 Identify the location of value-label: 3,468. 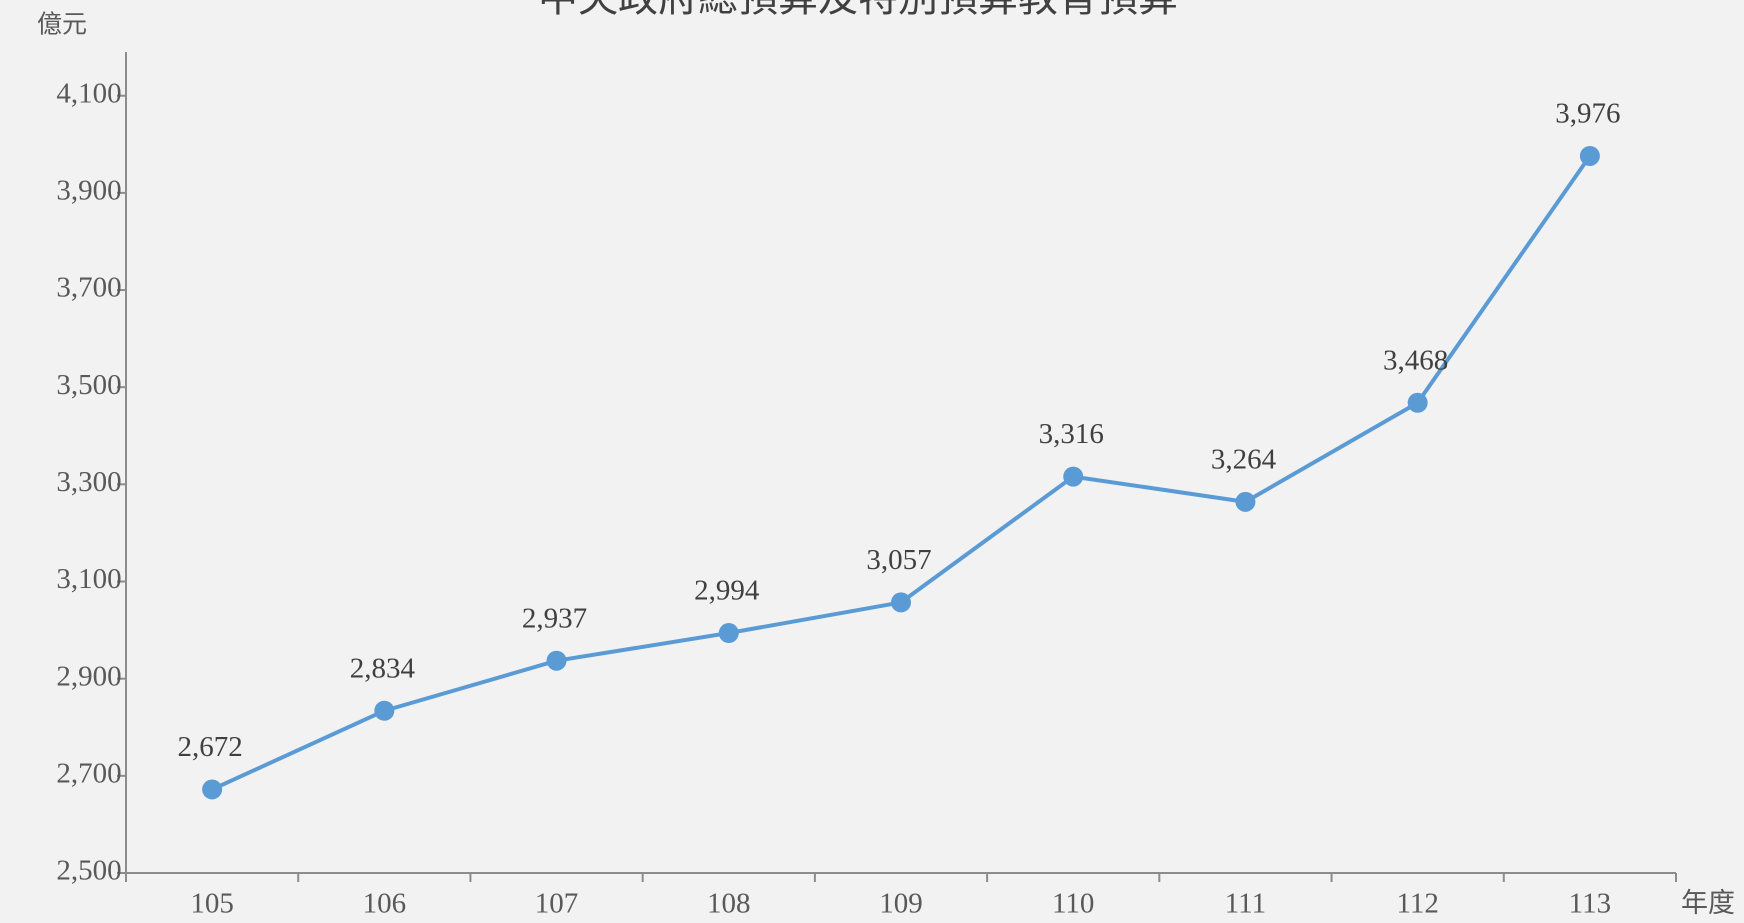
(1415, 360).